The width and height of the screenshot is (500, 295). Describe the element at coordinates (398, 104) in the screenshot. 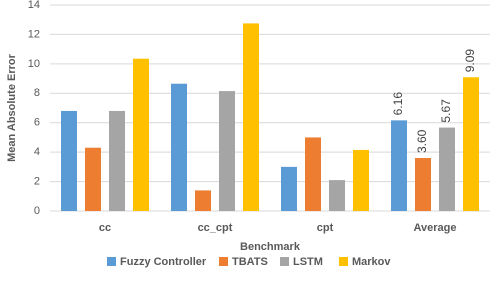

I see `data-label: 6.16` at that location.